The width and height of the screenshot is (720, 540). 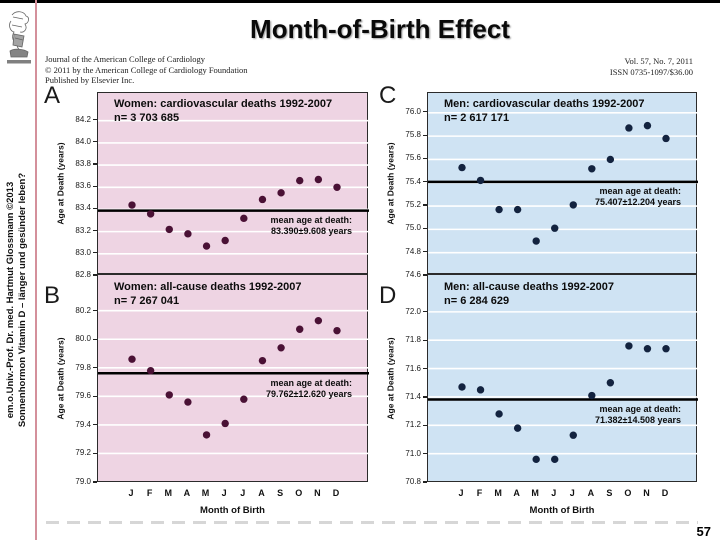 I want to click on panel-A-ytick-label: 83.6, so click(x=83, y=186).